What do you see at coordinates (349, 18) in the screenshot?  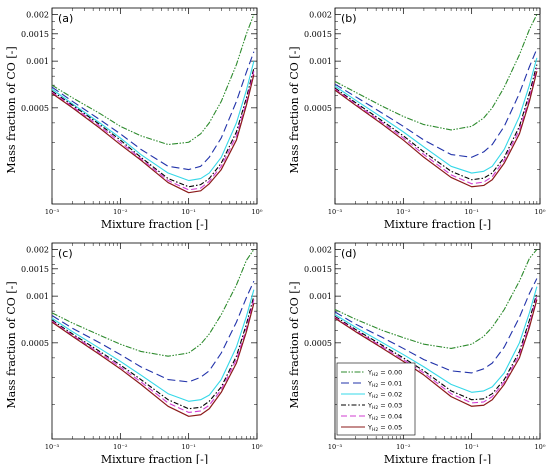 I see `panel-label: (b)` at bounding box center [349, 18].